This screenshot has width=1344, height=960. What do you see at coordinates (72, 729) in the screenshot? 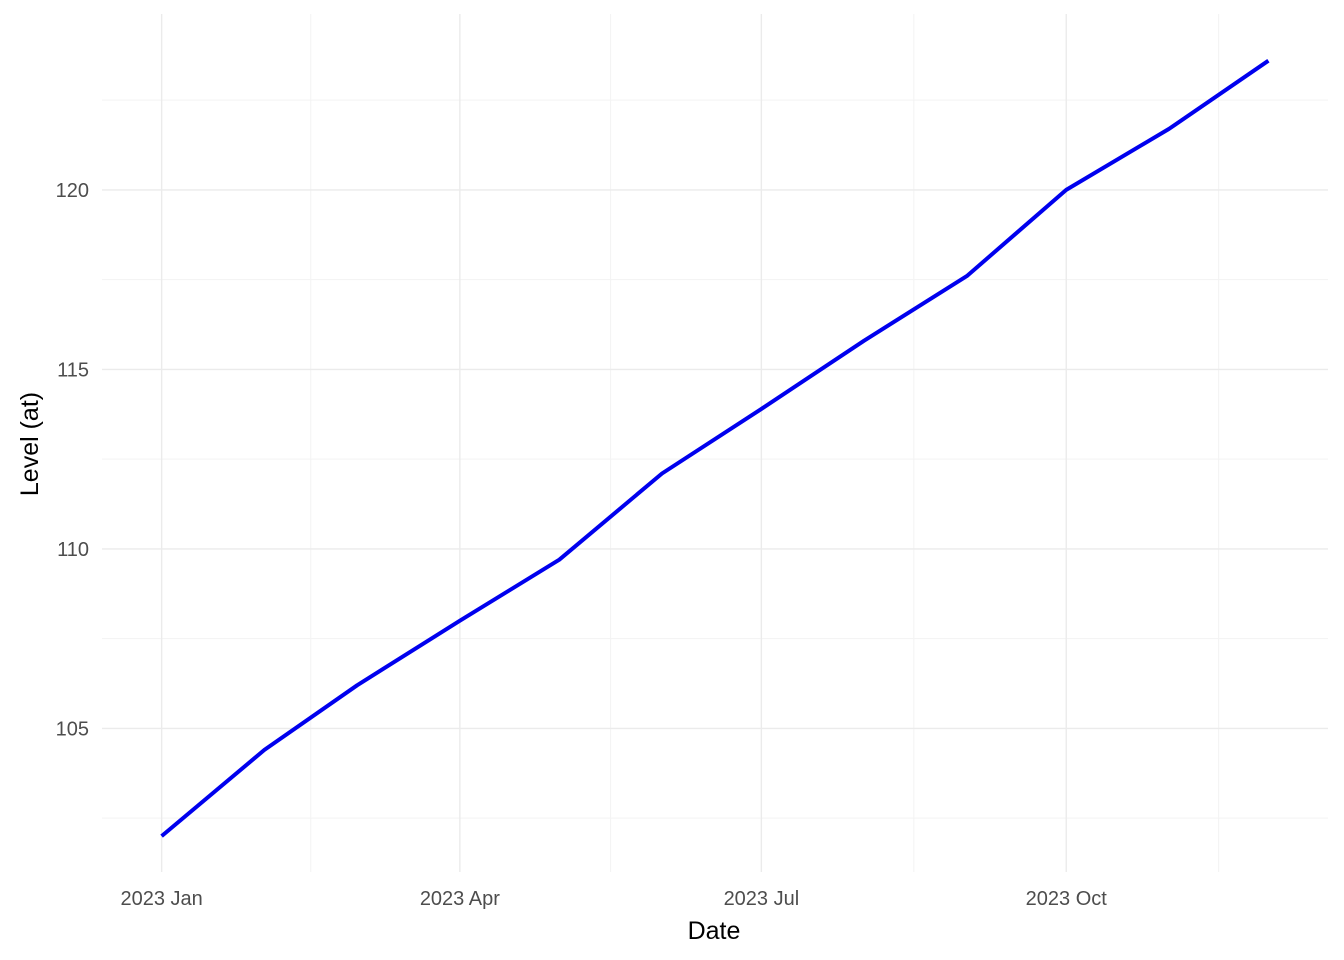
I see `y-tick-label: 105` at bounding box center [72, 729].